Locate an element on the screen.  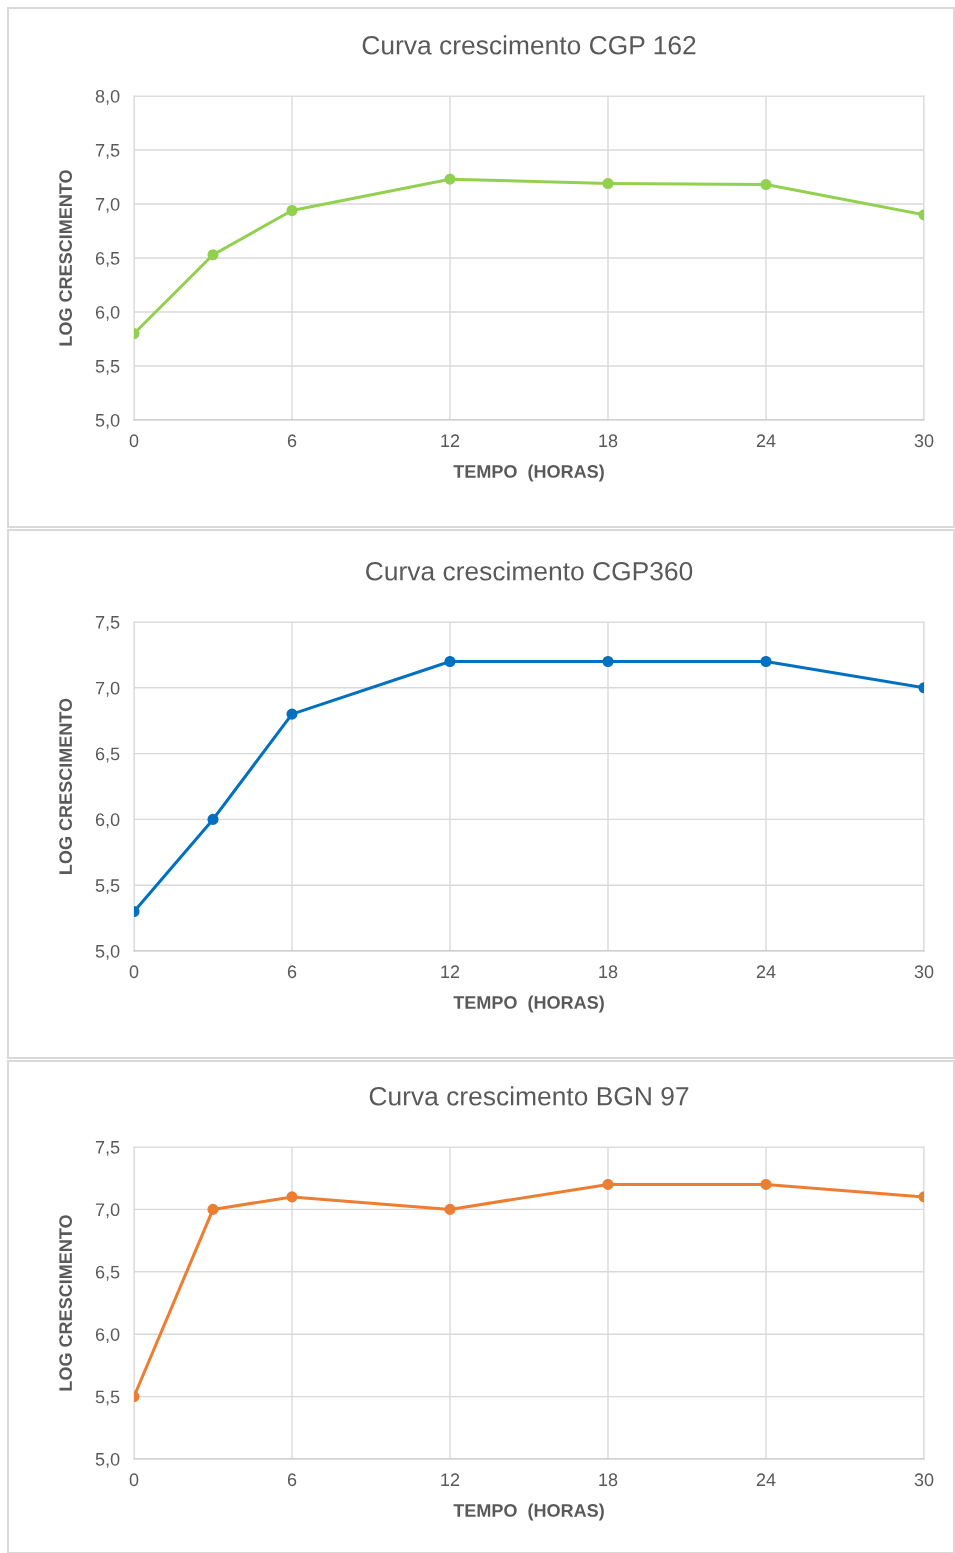
chart-title: Curva crescimento CGP360 is located at coordinates (529, 571).